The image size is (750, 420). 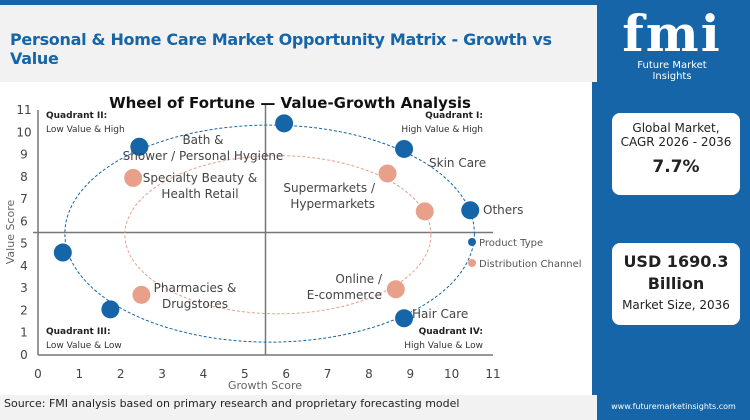 What do you see at coordinates (440, 314) in the screenshot?
I see `point-label: Hair Care` at bounding box center [440, 314].